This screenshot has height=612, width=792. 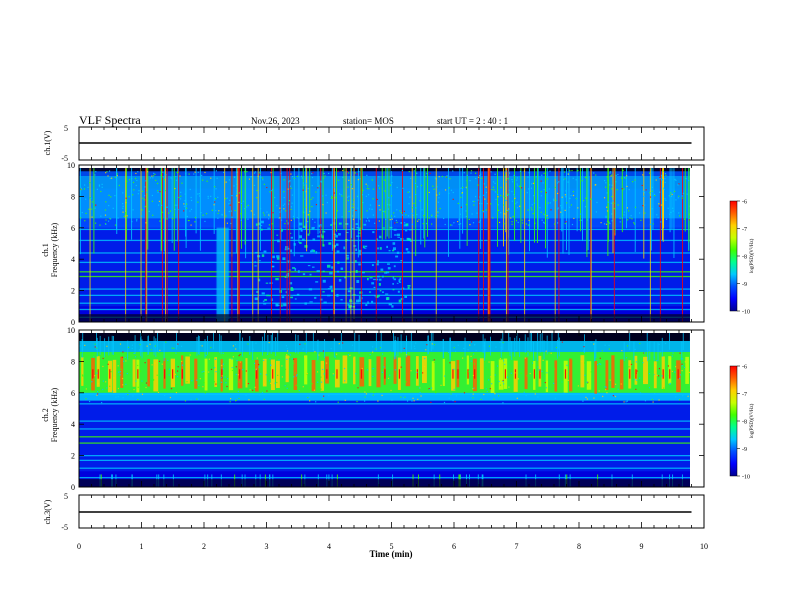 What do you see at coordinates (384, 295) in the screenshot?
I see `tonal-line` at bounding box center [384, 295].